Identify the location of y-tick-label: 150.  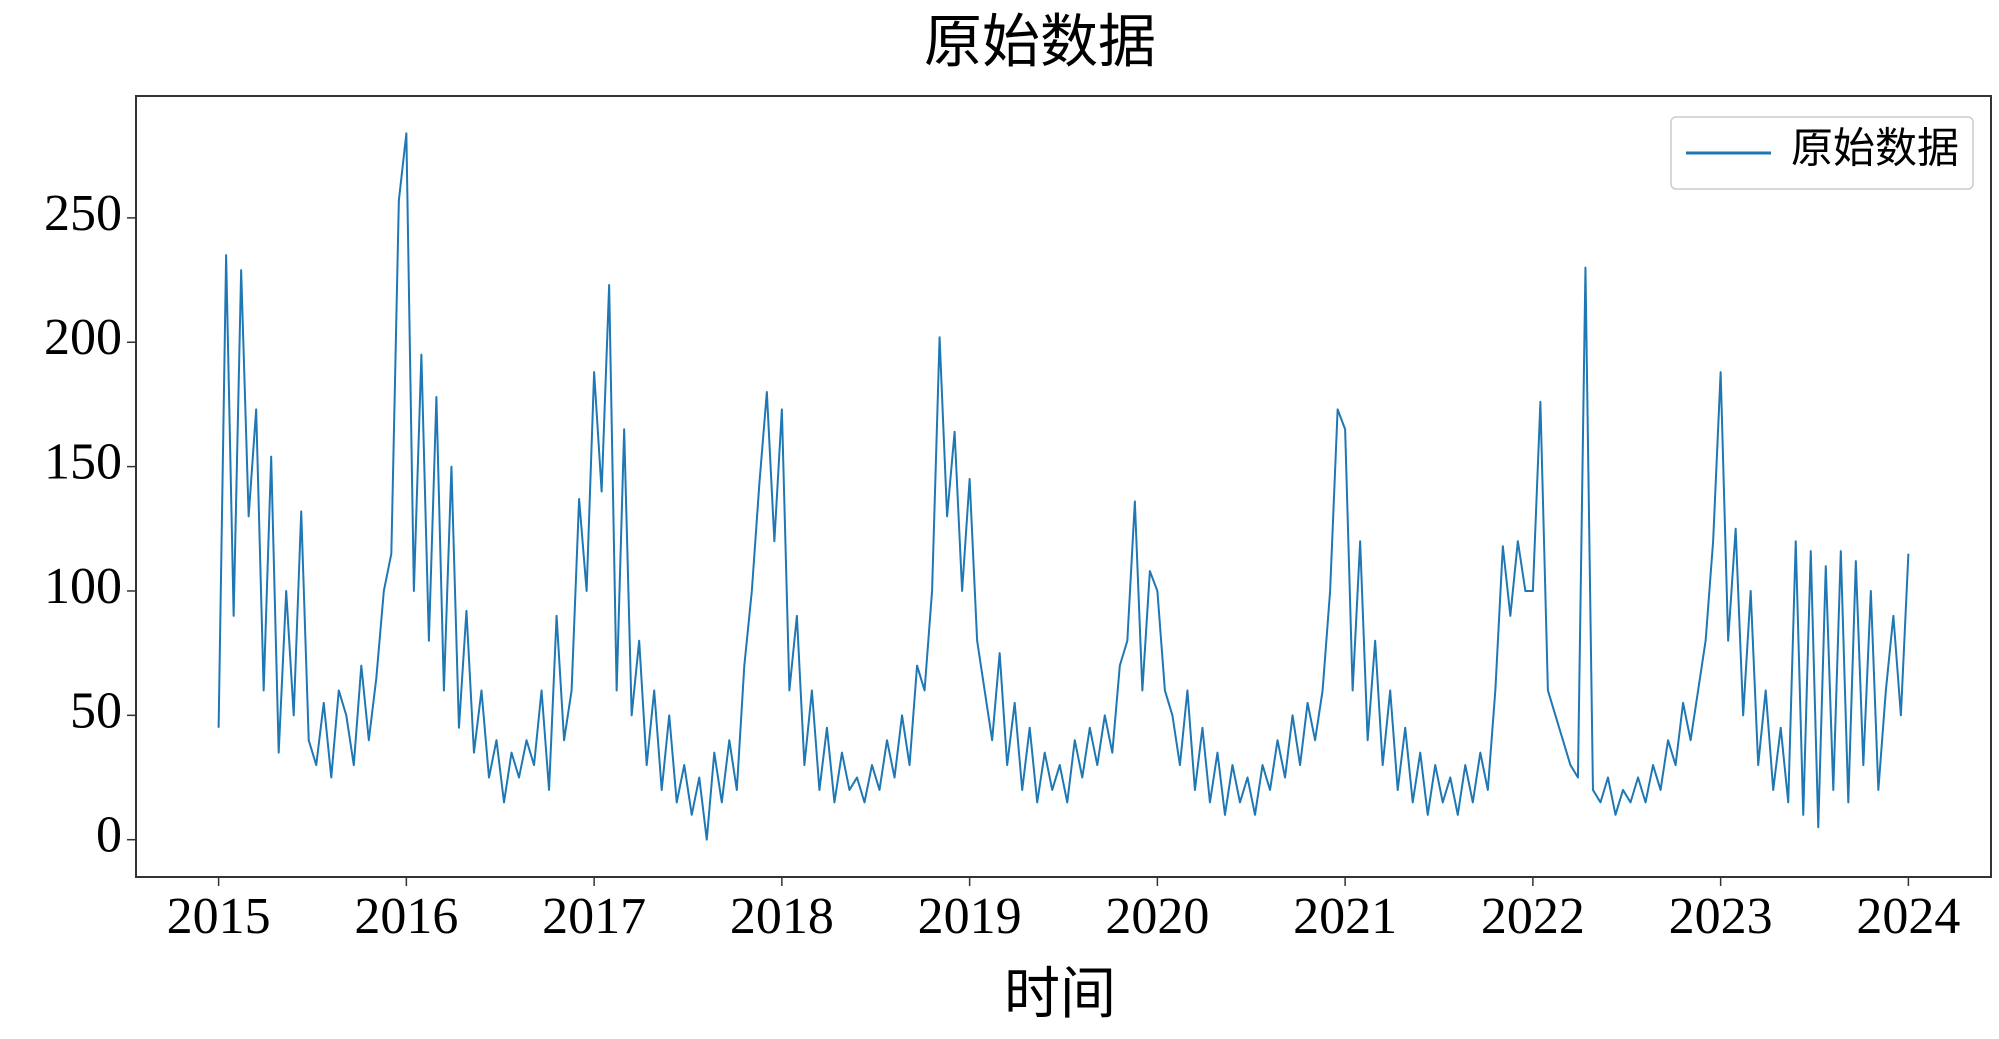
(83, 462).